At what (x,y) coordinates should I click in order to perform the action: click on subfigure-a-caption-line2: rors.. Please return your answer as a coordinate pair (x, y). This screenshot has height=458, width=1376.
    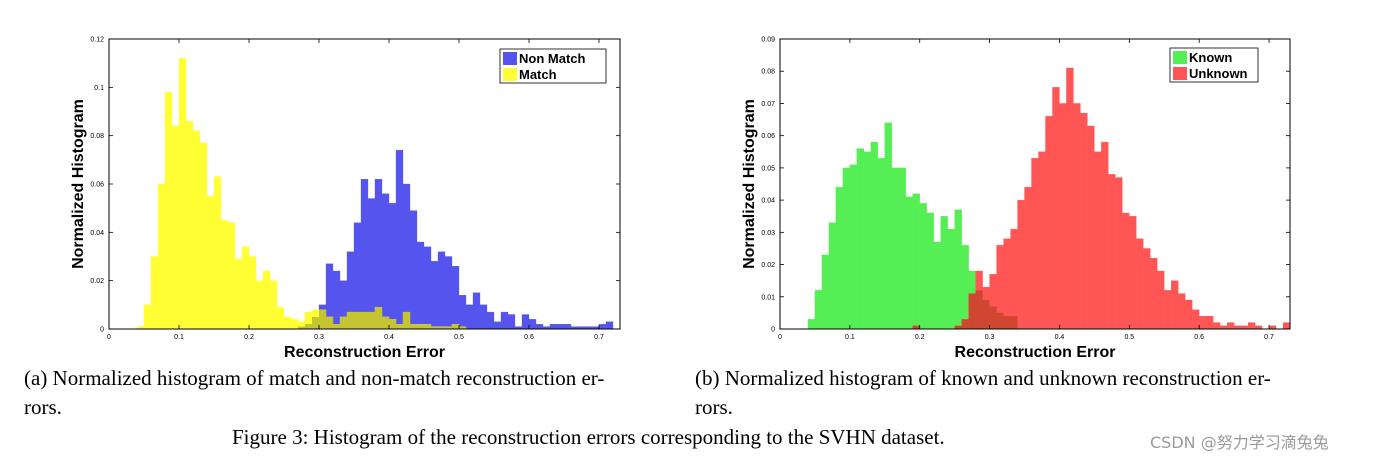
    Looking at the image, I should click on (43, 407).